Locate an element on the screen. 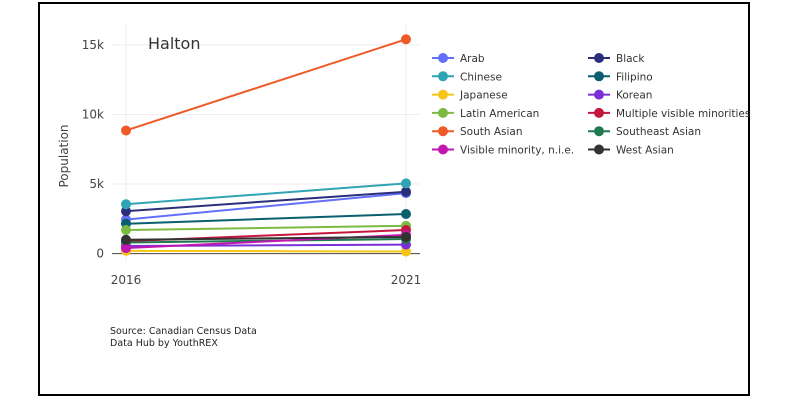 This screenshot has width=802, height=400. series-black is located at coordinates (266, 201).